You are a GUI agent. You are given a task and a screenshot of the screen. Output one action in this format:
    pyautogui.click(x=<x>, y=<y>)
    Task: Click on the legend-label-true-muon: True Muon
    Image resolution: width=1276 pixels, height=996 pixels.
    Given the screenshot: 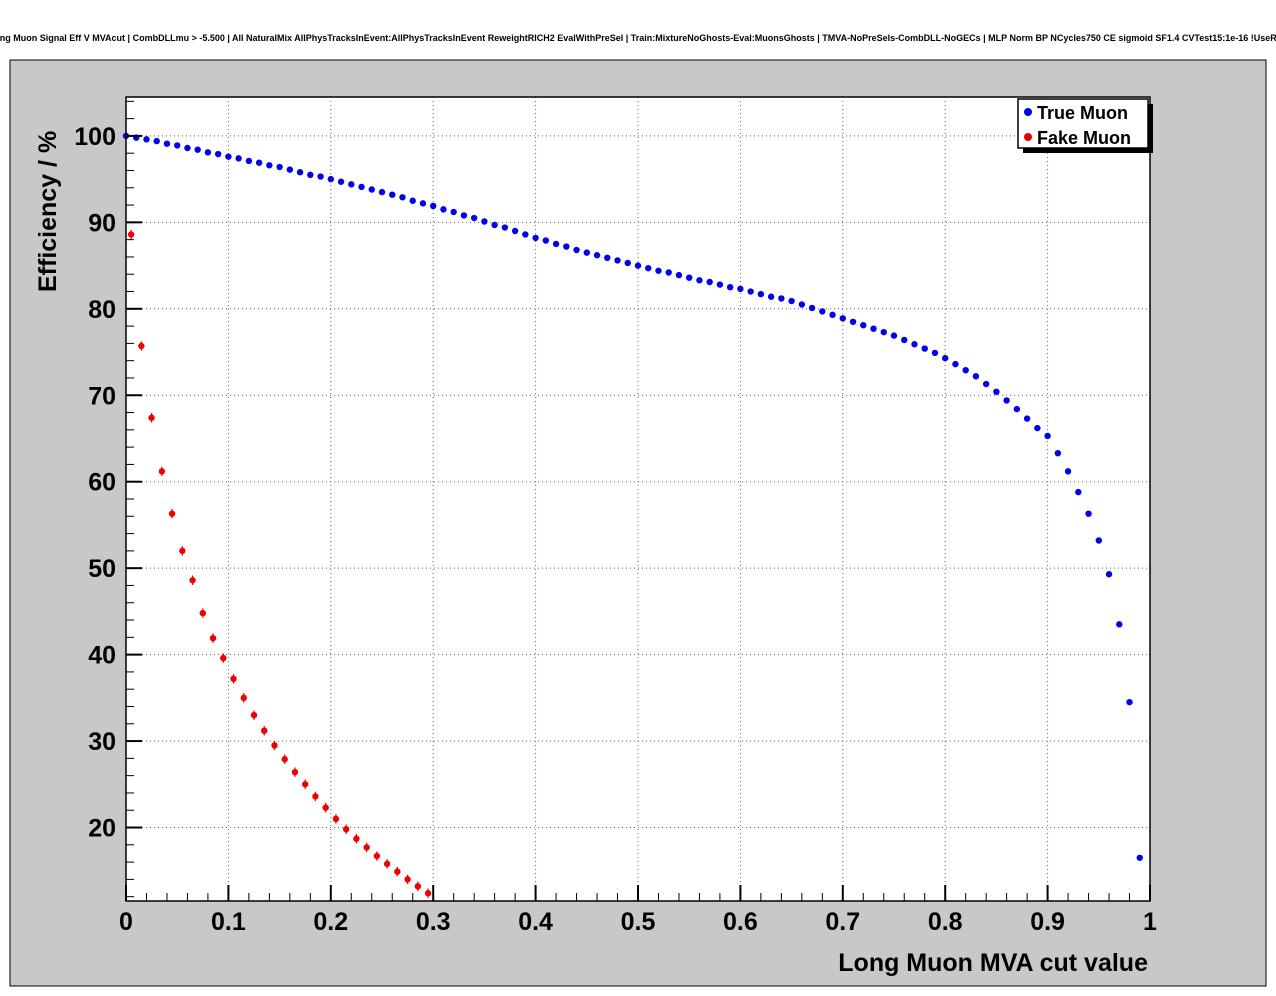 What is the action you would take?
    pyautogui.click(x=1082, y=113)
    